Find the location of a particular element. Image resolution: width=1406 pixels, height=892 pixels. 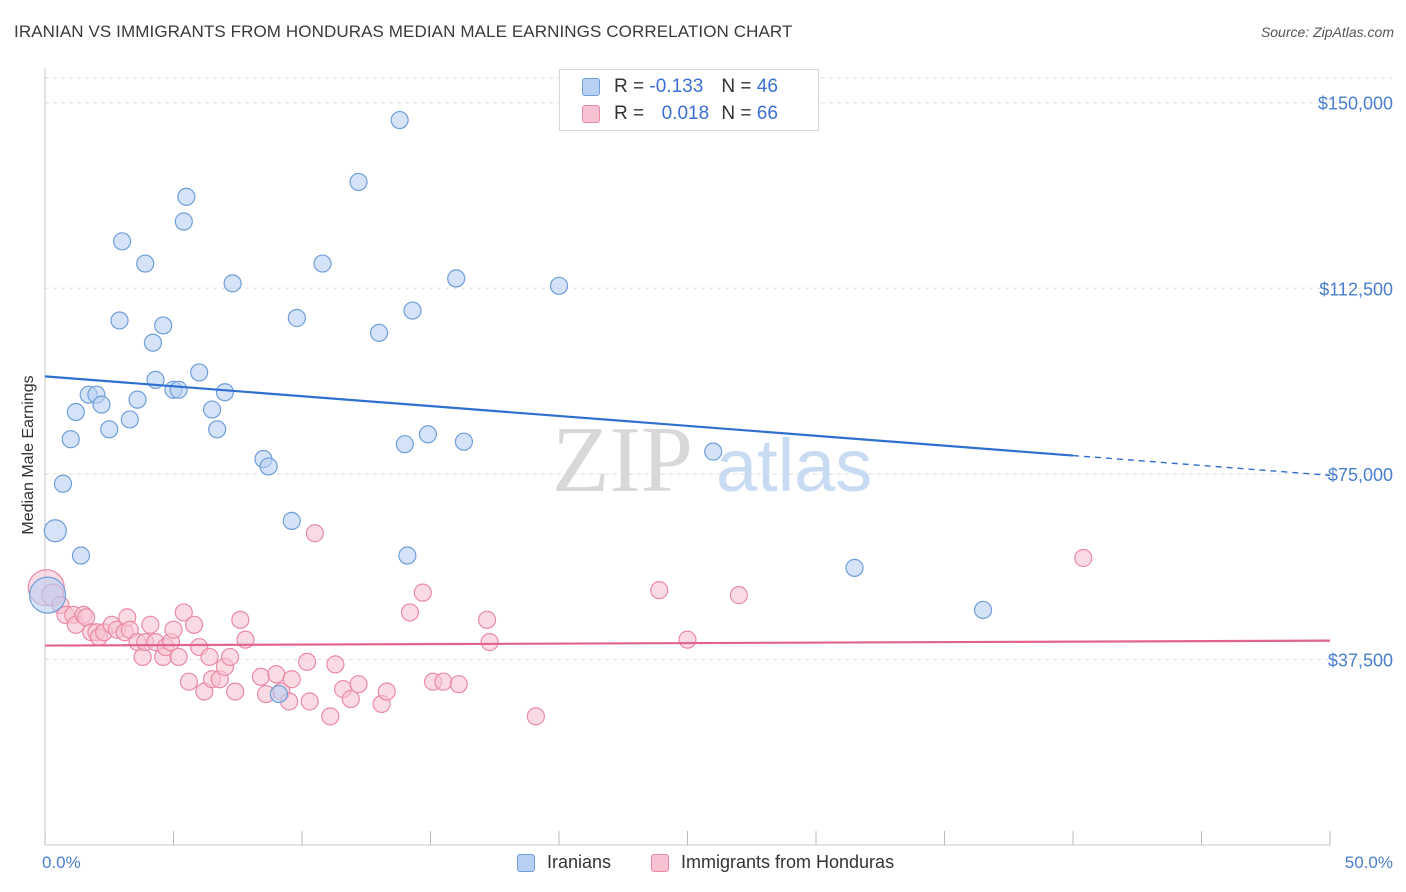

legend-row-honduras: R = 0.018 N = 66 is located at coordinates (680, 114).